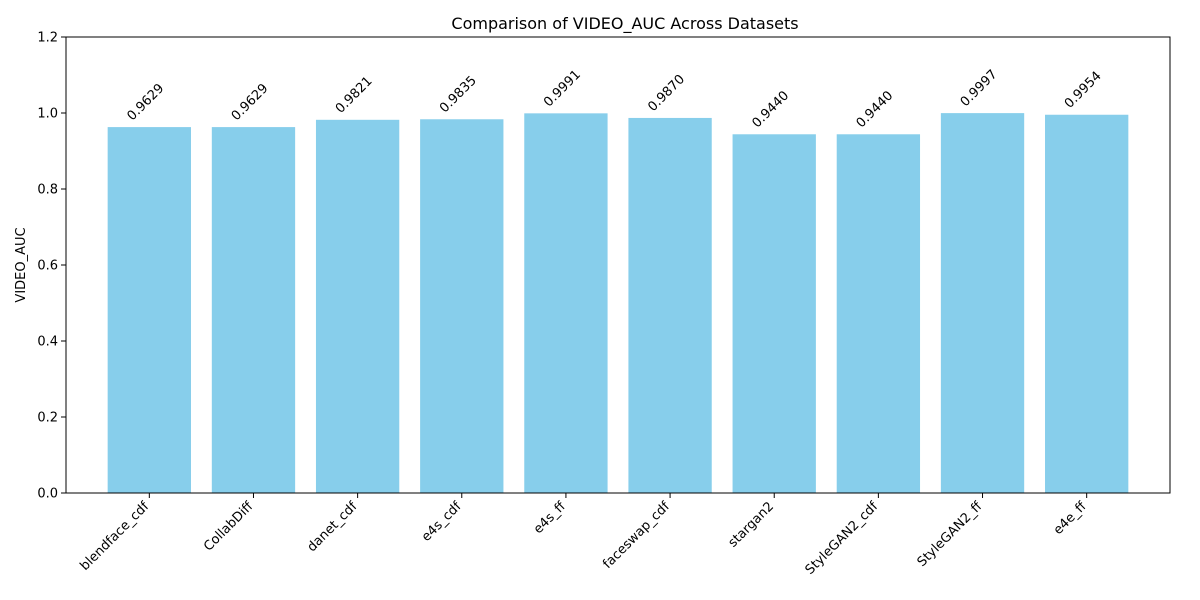 This screenshot has height=600, width=1200. What do you see at coordinates (1070, 517) in the screenshot?
I see `x-tick-label-9: e4e_ff` at bounding box center [1070, 517].